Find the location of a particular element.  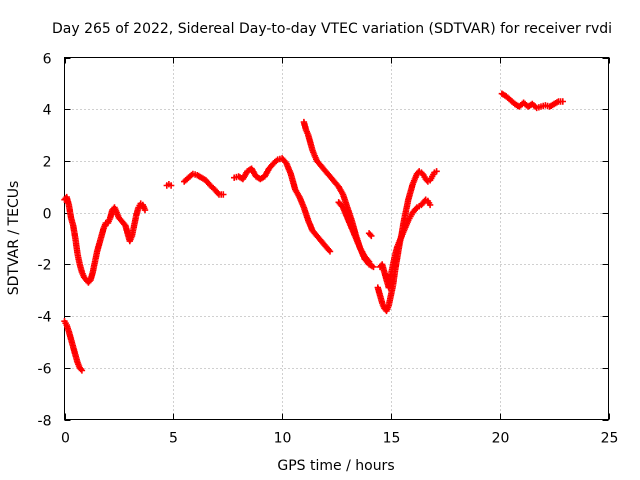

y-tick-label: -4 is located at coordinates (45, 318).